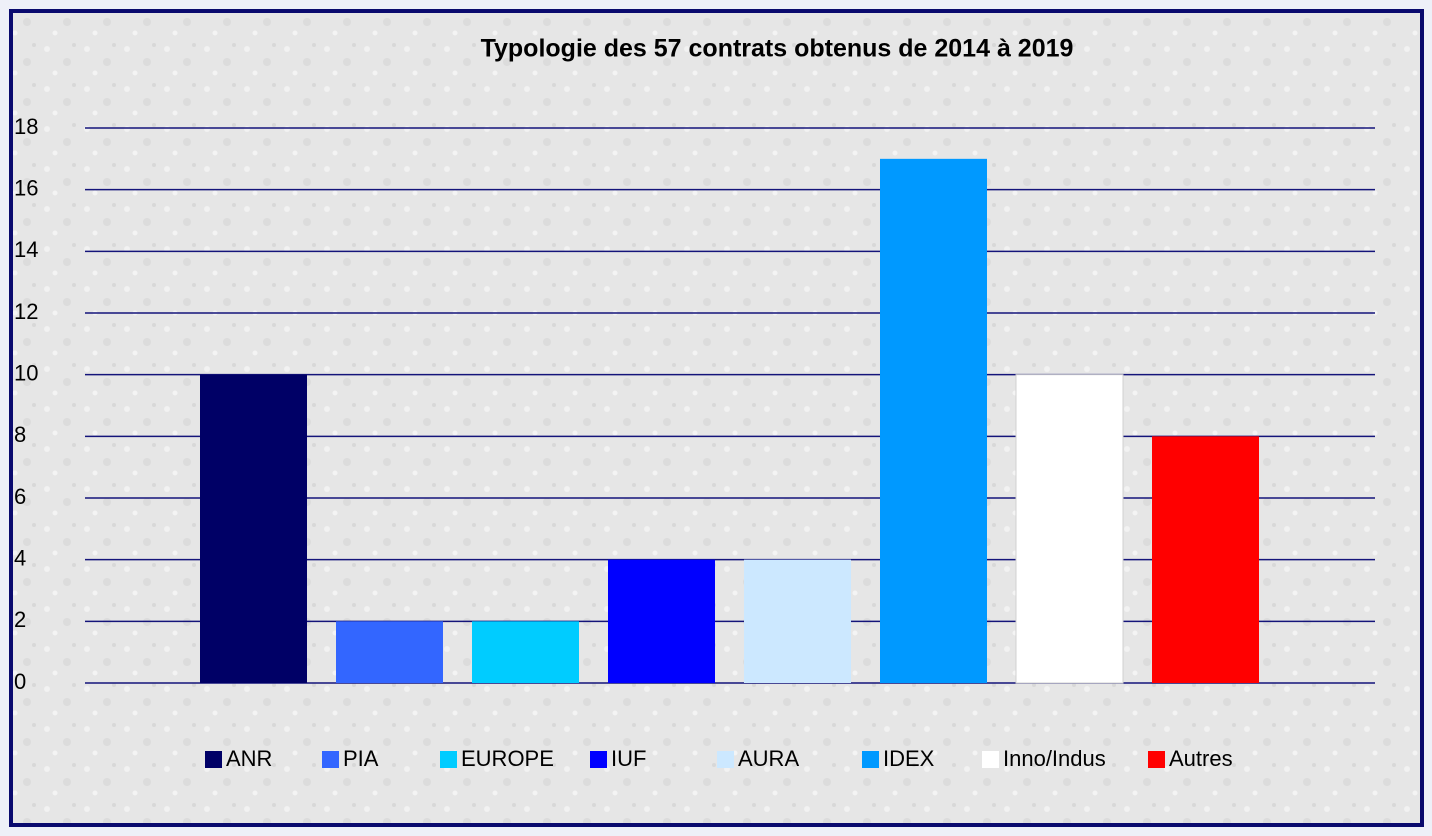 The height and width of the screenshot is (836, 1432). I want to click on y-tick-label: 16, so click(26, 187).